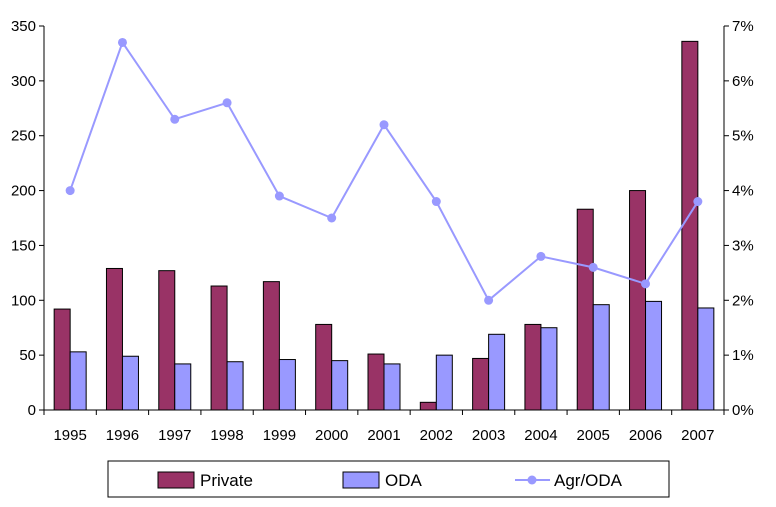  I want to click on legend-label-private: Private, so click(226, 480).